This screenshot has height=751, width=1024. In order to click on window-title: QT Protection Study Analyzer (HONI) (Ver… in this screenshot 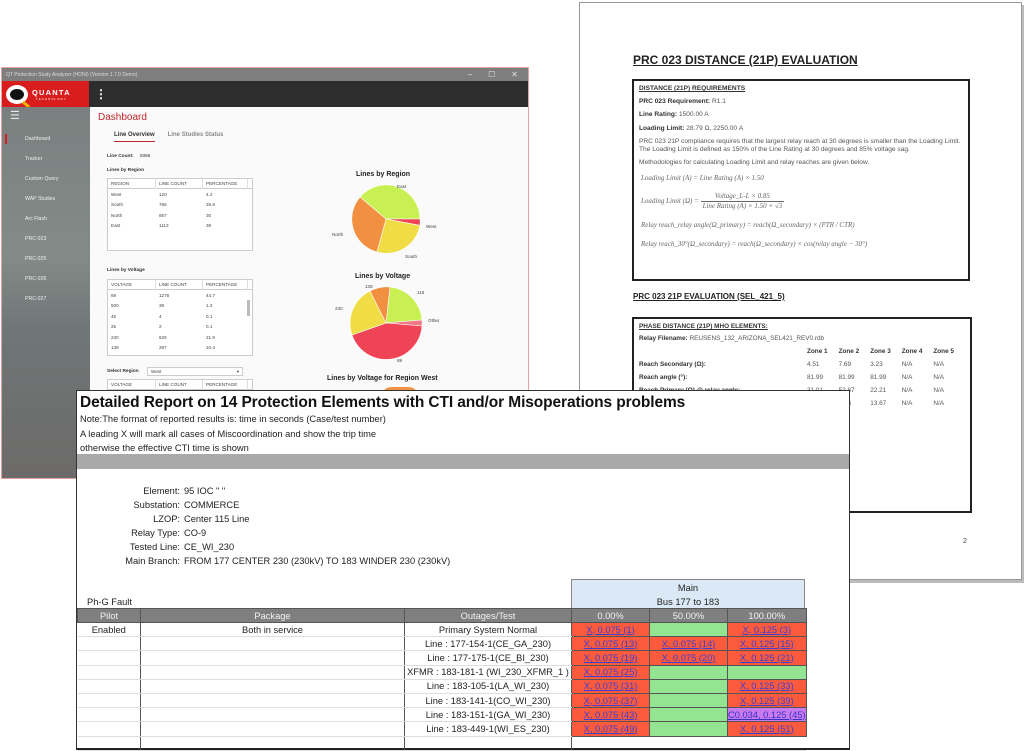, I will do `click(72, 74)`.